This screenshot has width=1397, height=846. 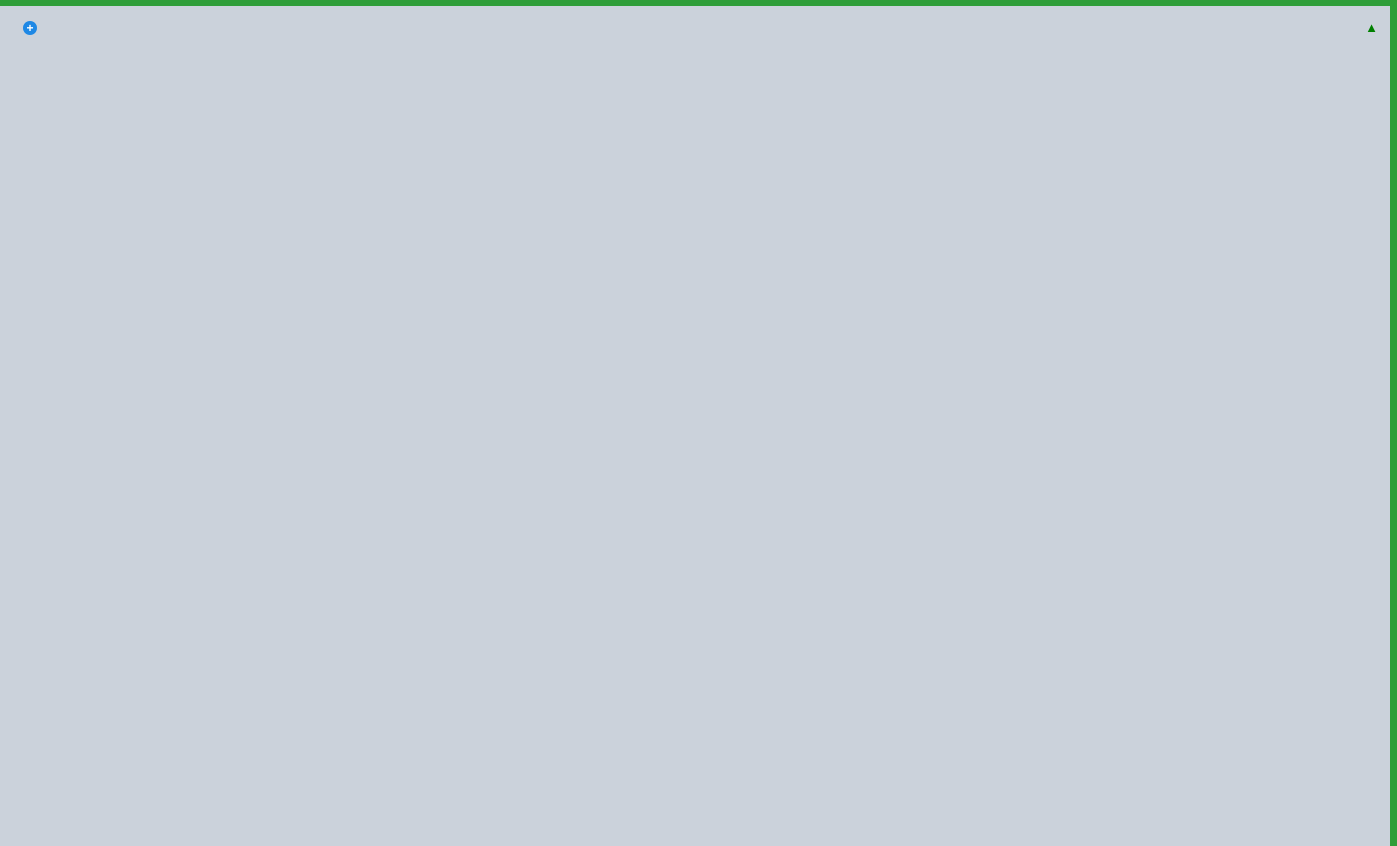 I want to click on ohlc-row, so click(x=1358, y=46).